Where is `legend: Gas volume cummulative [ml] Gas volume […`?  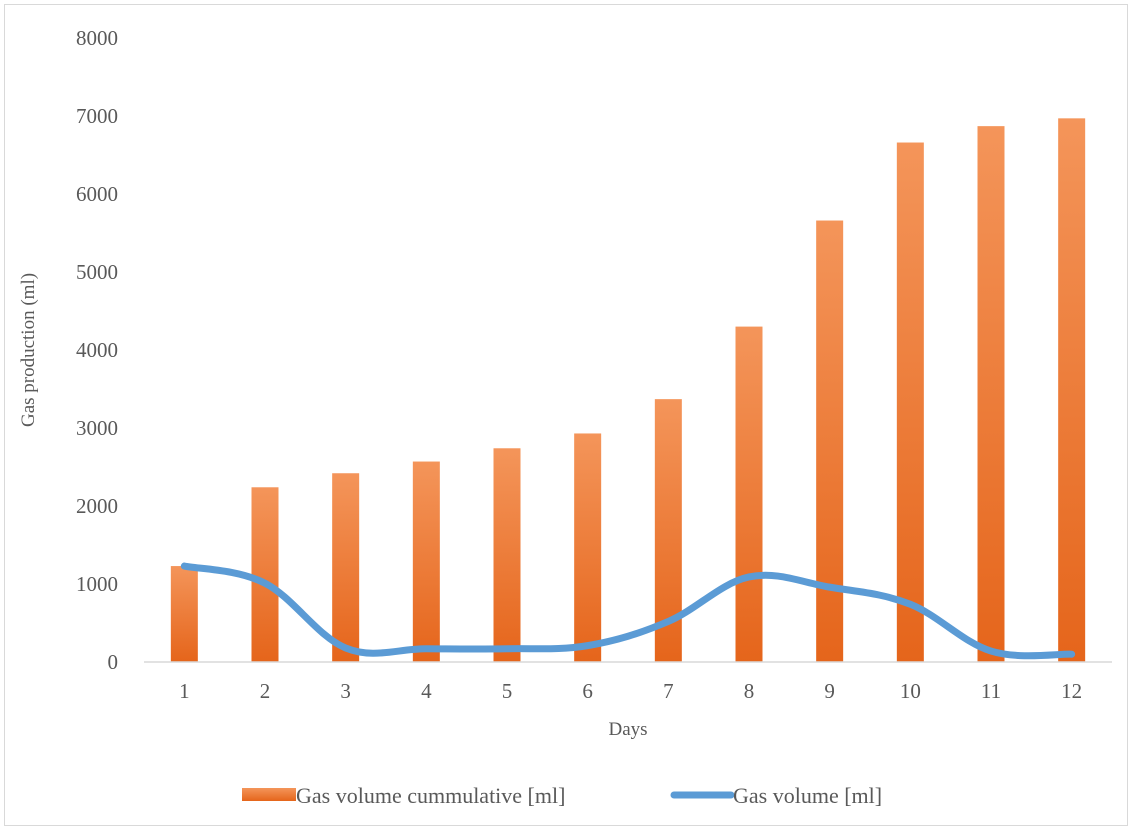 legend: Gas volume cummulative [ml] Gas volume [… is located at coordinates (562, 795).